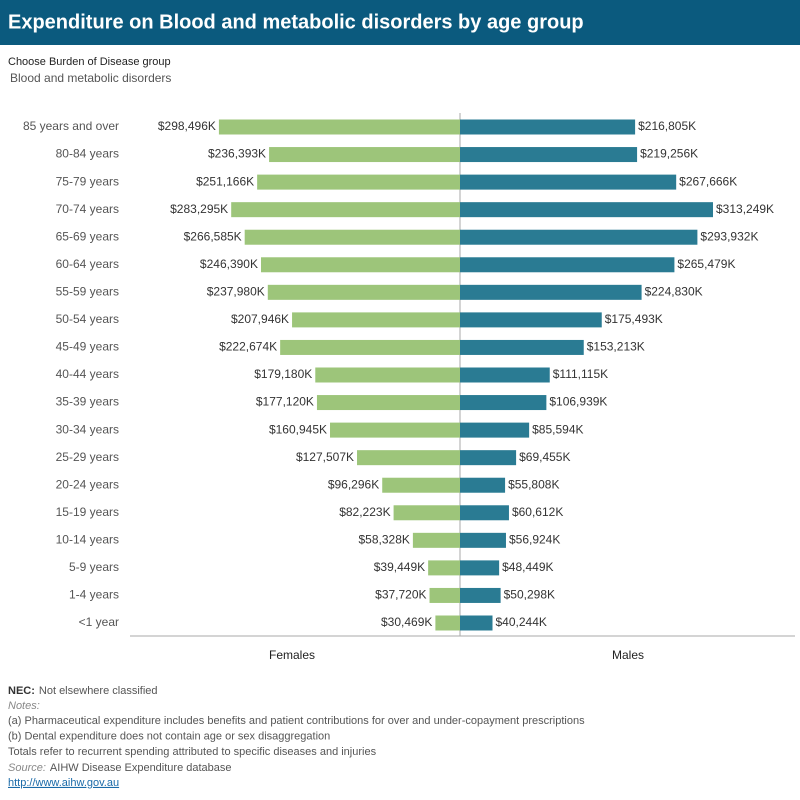  I want to click on filter-value: Blood and metabolic disorders, so click(90, 78).